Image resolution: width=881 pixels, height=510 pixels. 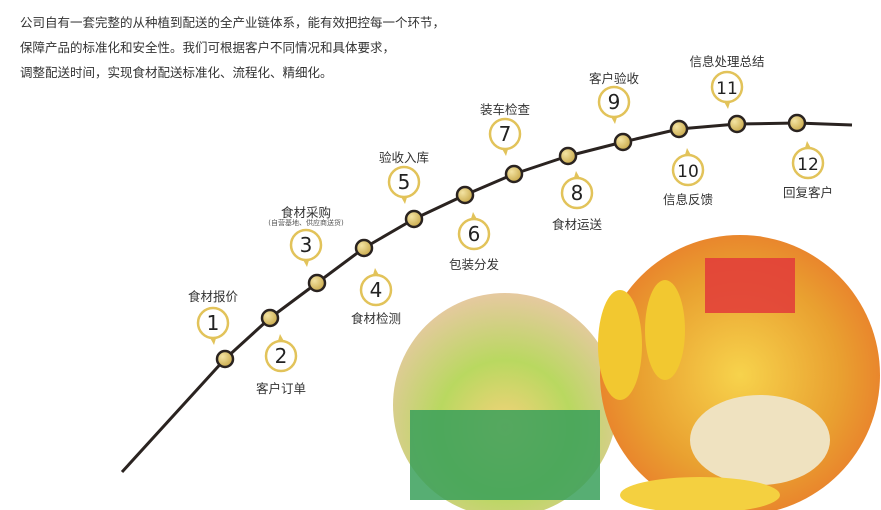 I want to click on step-number: 11, so click(x=727, y=89).